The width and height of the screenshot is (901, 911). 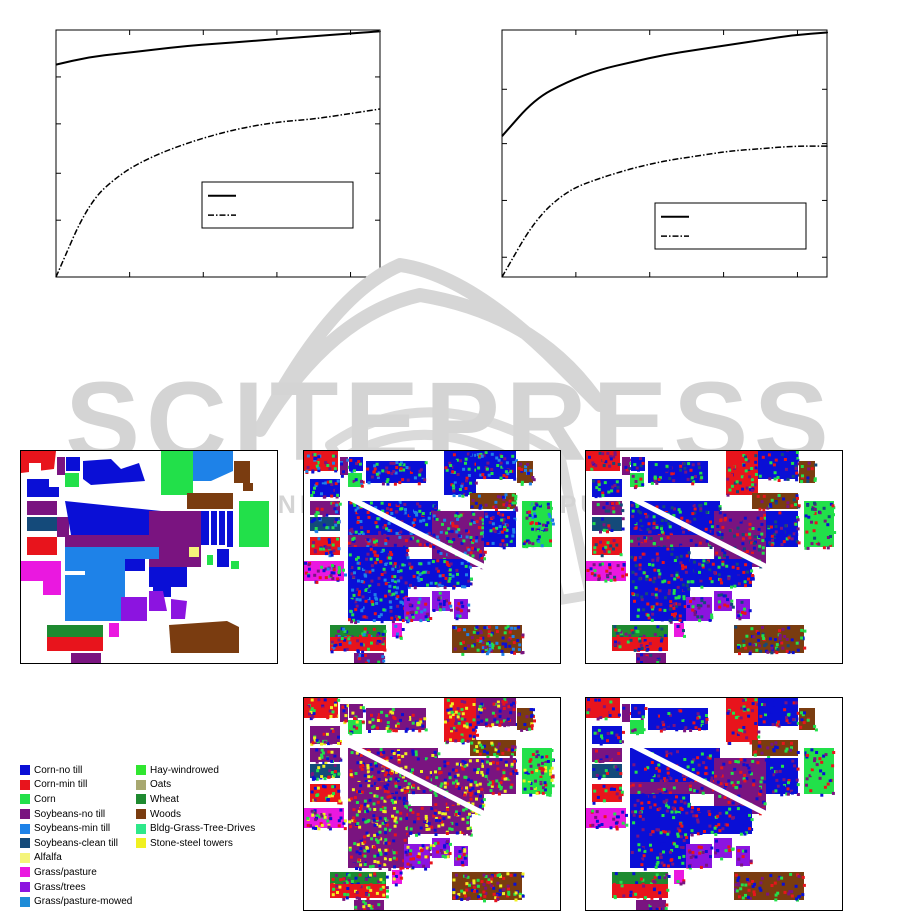 I want to click on map-region, so click(x=61, y=466).